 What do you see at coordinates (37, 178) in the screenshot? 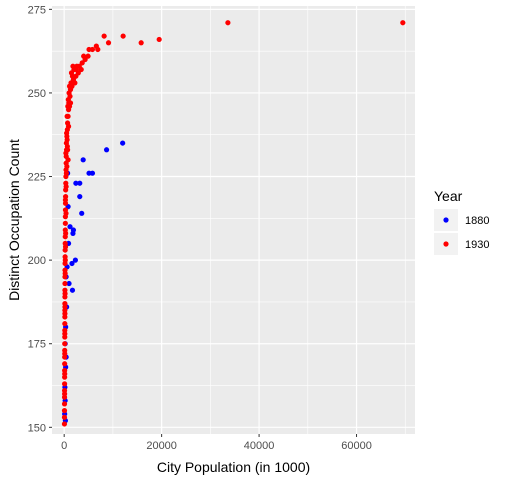
I see `y-tick-label: 225` at bounding box center [37, 178].